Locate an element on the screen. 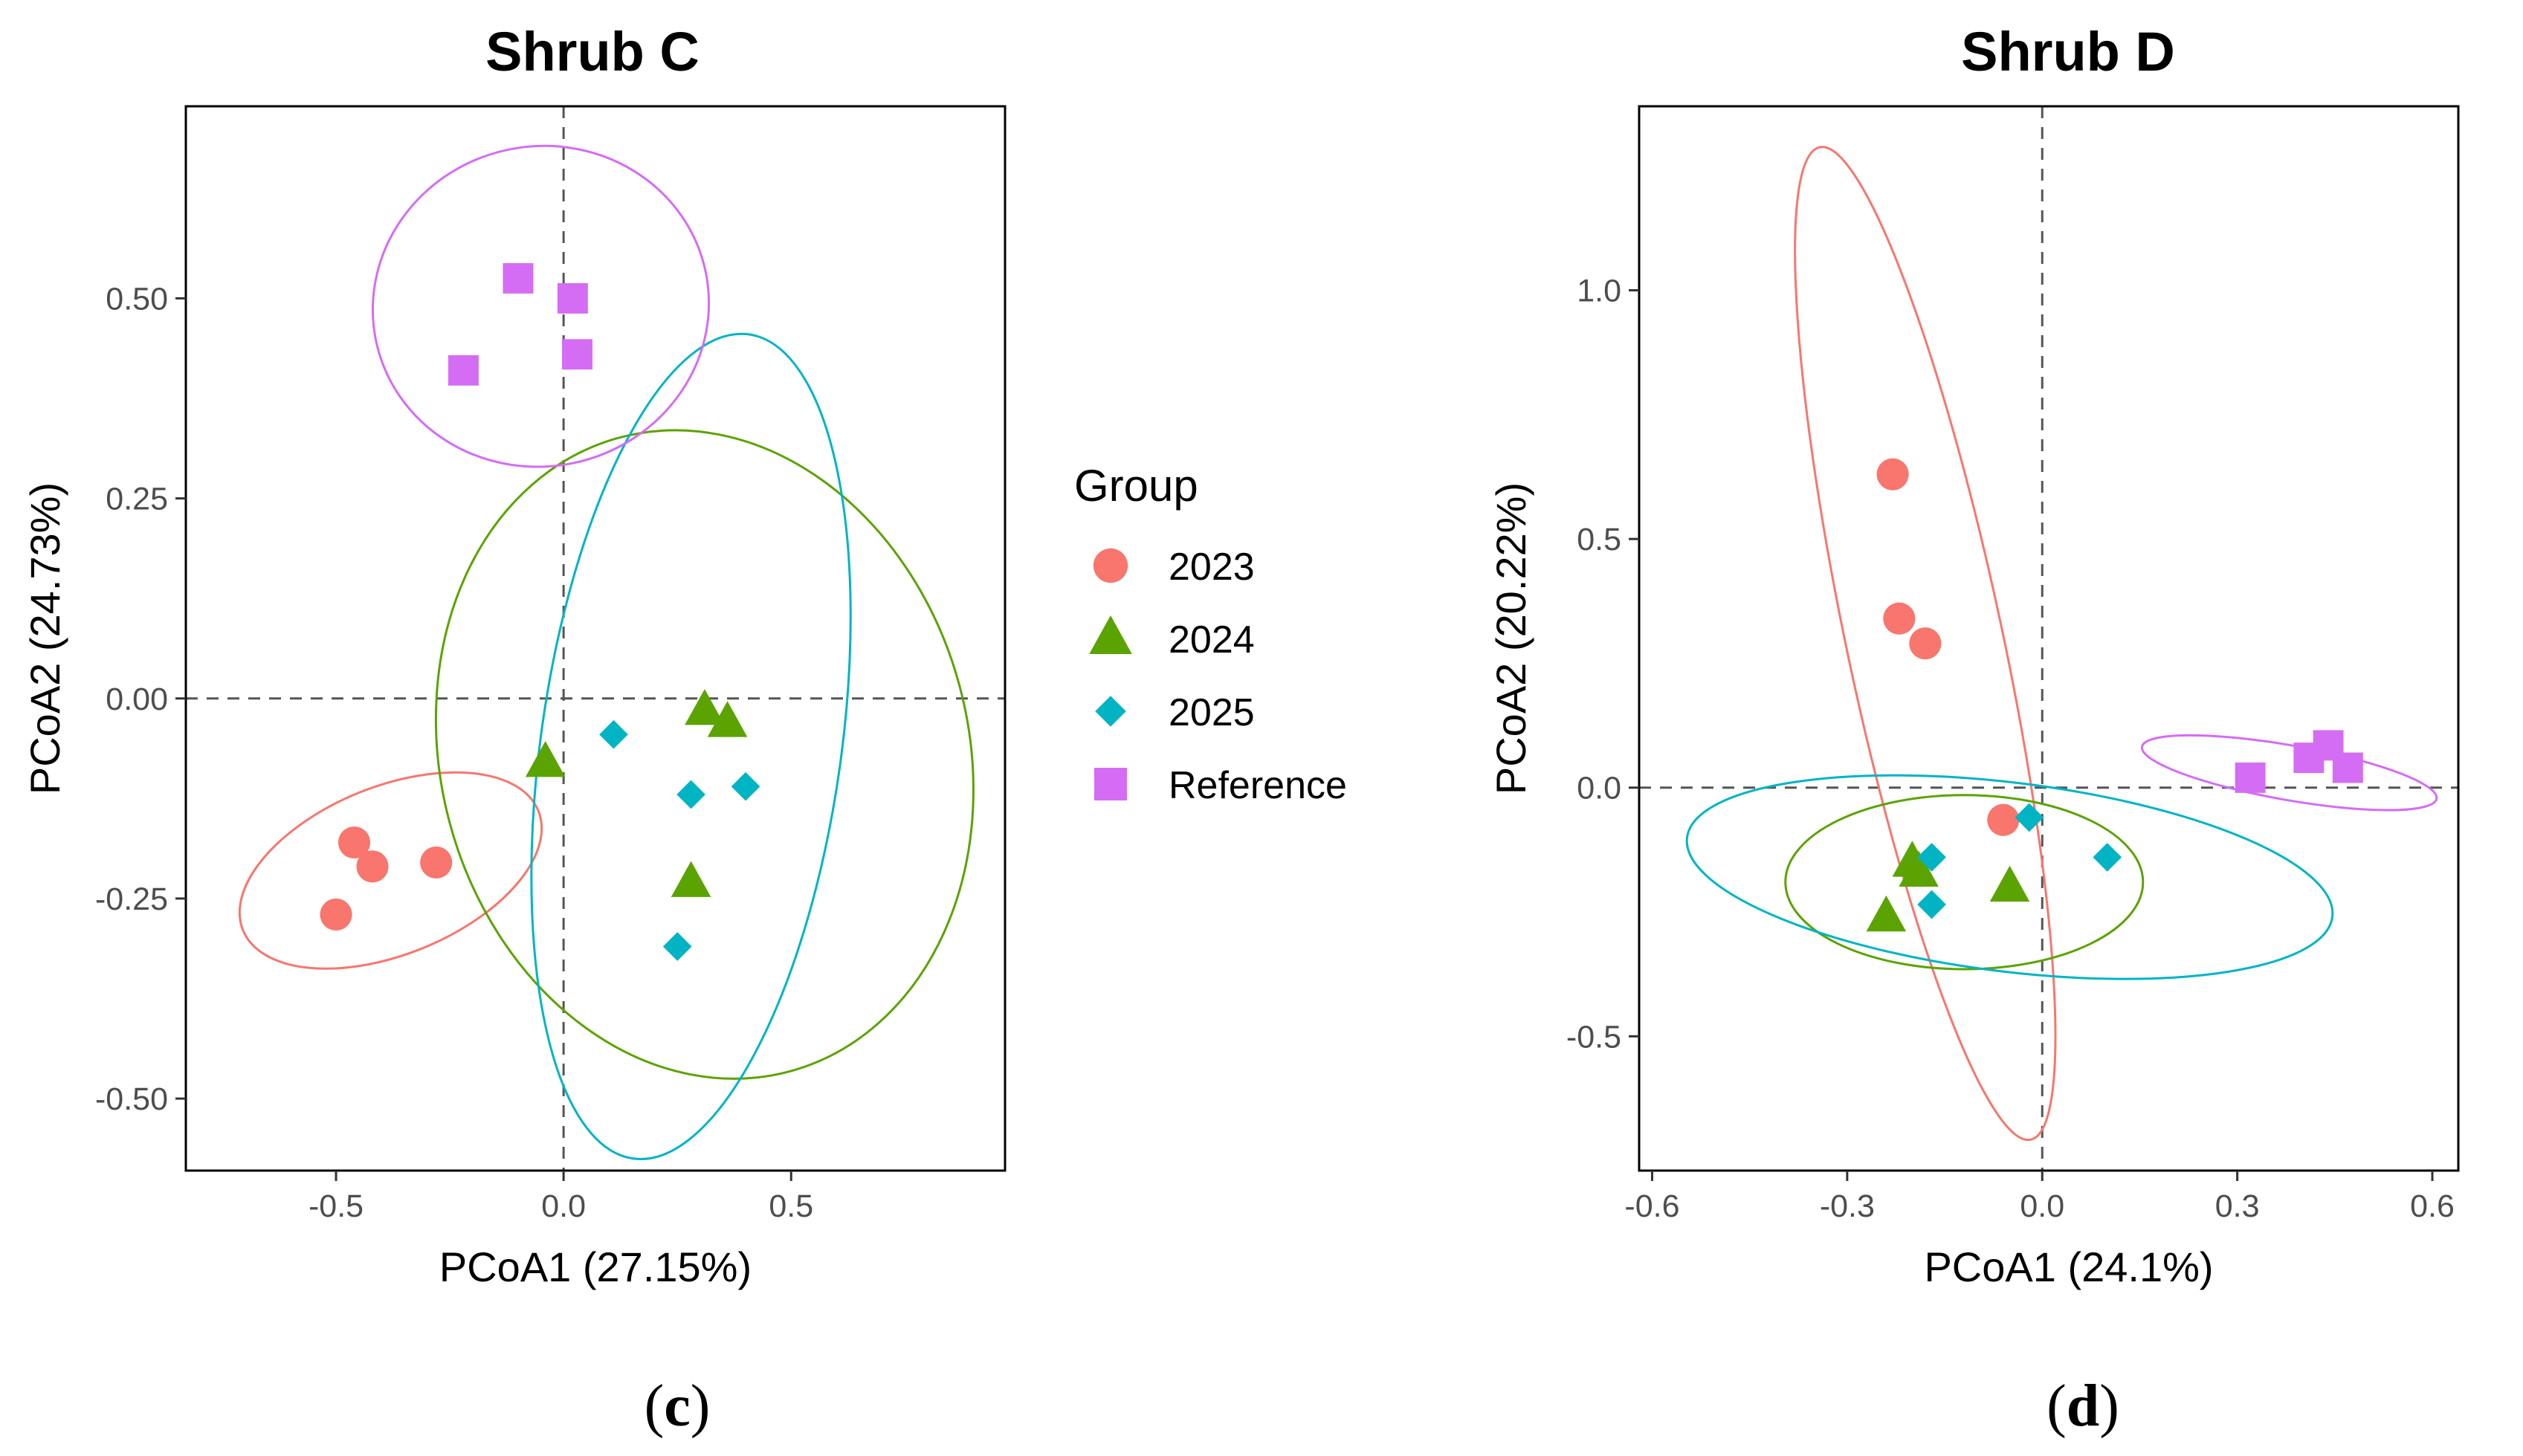 Image resolution: width=2523 pixels, height=1456 pixels. panel-c-y-tick-label: -0.50 is located at coordinates (132, 1099).